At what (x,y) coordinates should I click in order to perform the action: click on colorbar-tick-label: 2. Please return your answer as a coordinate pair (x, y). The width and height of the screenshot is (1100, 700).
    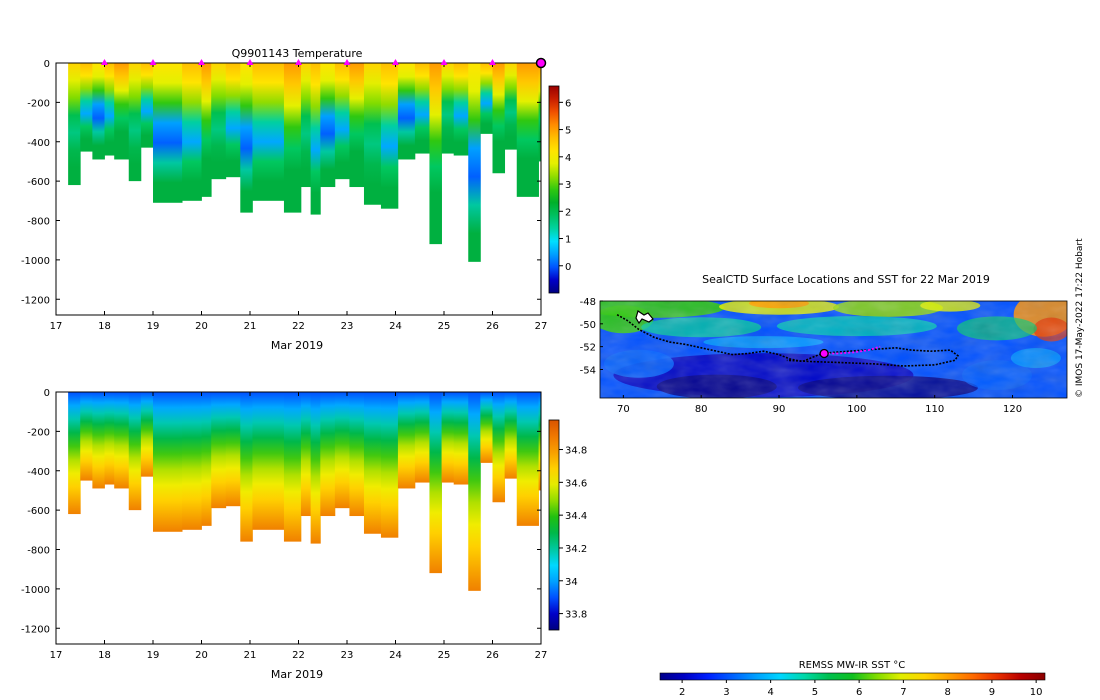
    Looking at the image, I should click on (568, 212).